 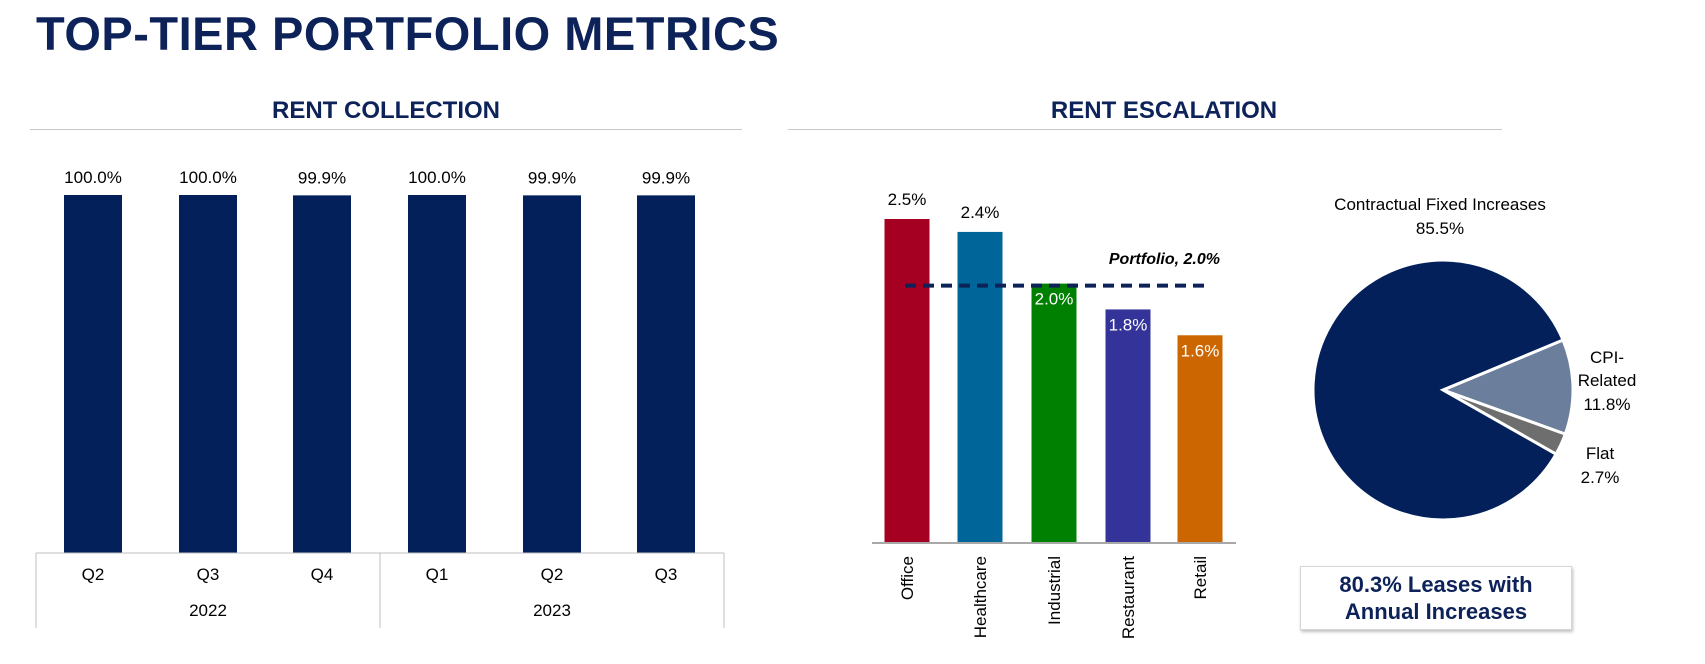 What do you see at coordinates (1436, 611) in the screenshot?
I see `callout-line-2: Annual Increases` at bounding box center [1436, 611].